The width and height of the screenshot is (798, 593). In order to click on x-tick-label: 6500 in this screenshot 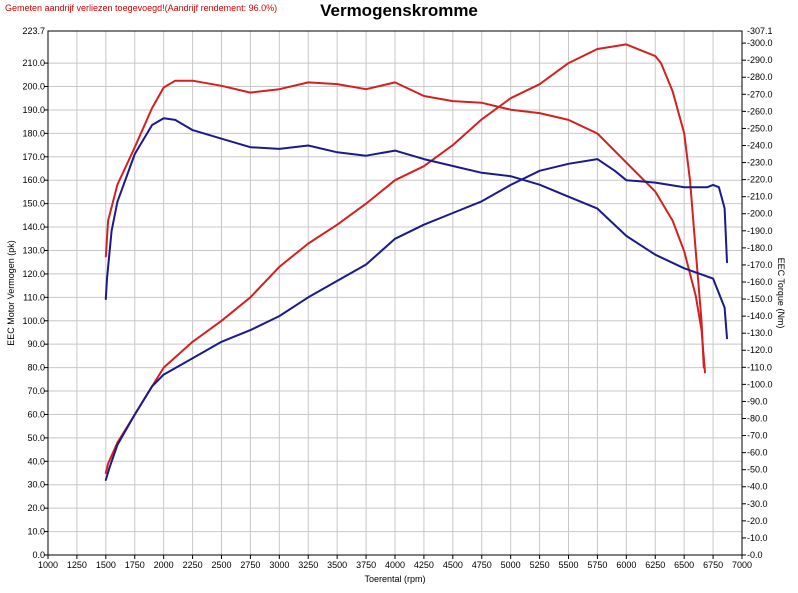, I will do `click(684, 565)`.